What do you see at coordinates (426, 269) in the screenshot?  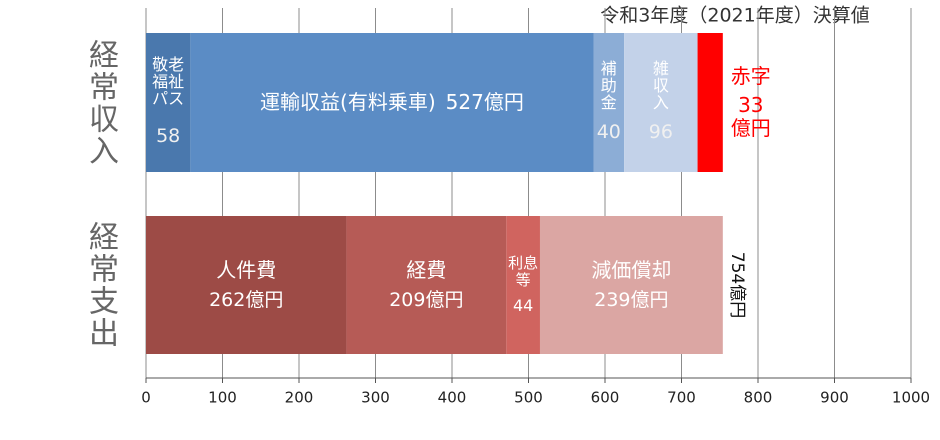 I see `segment-name: 経費` at bounding box center [426, 269].